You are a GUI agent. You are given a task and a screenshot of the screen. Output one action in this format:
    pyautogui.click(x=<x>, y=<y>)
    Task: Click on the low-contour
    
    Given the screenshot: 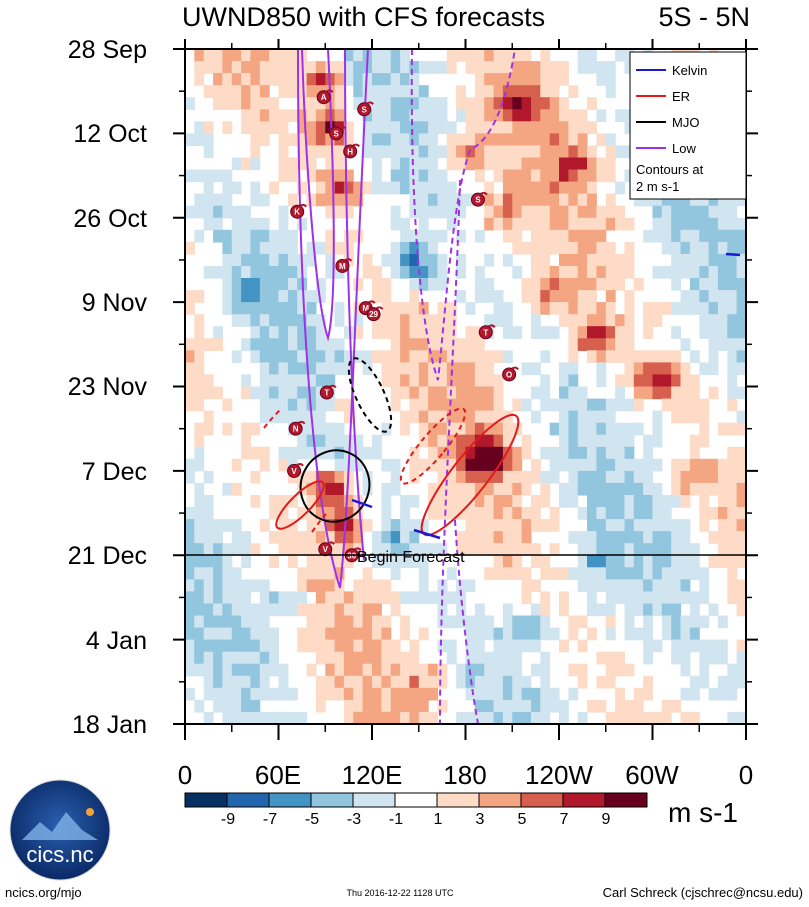 What is the action you would take?
    pyautogui.click(x=333, y=319)
    